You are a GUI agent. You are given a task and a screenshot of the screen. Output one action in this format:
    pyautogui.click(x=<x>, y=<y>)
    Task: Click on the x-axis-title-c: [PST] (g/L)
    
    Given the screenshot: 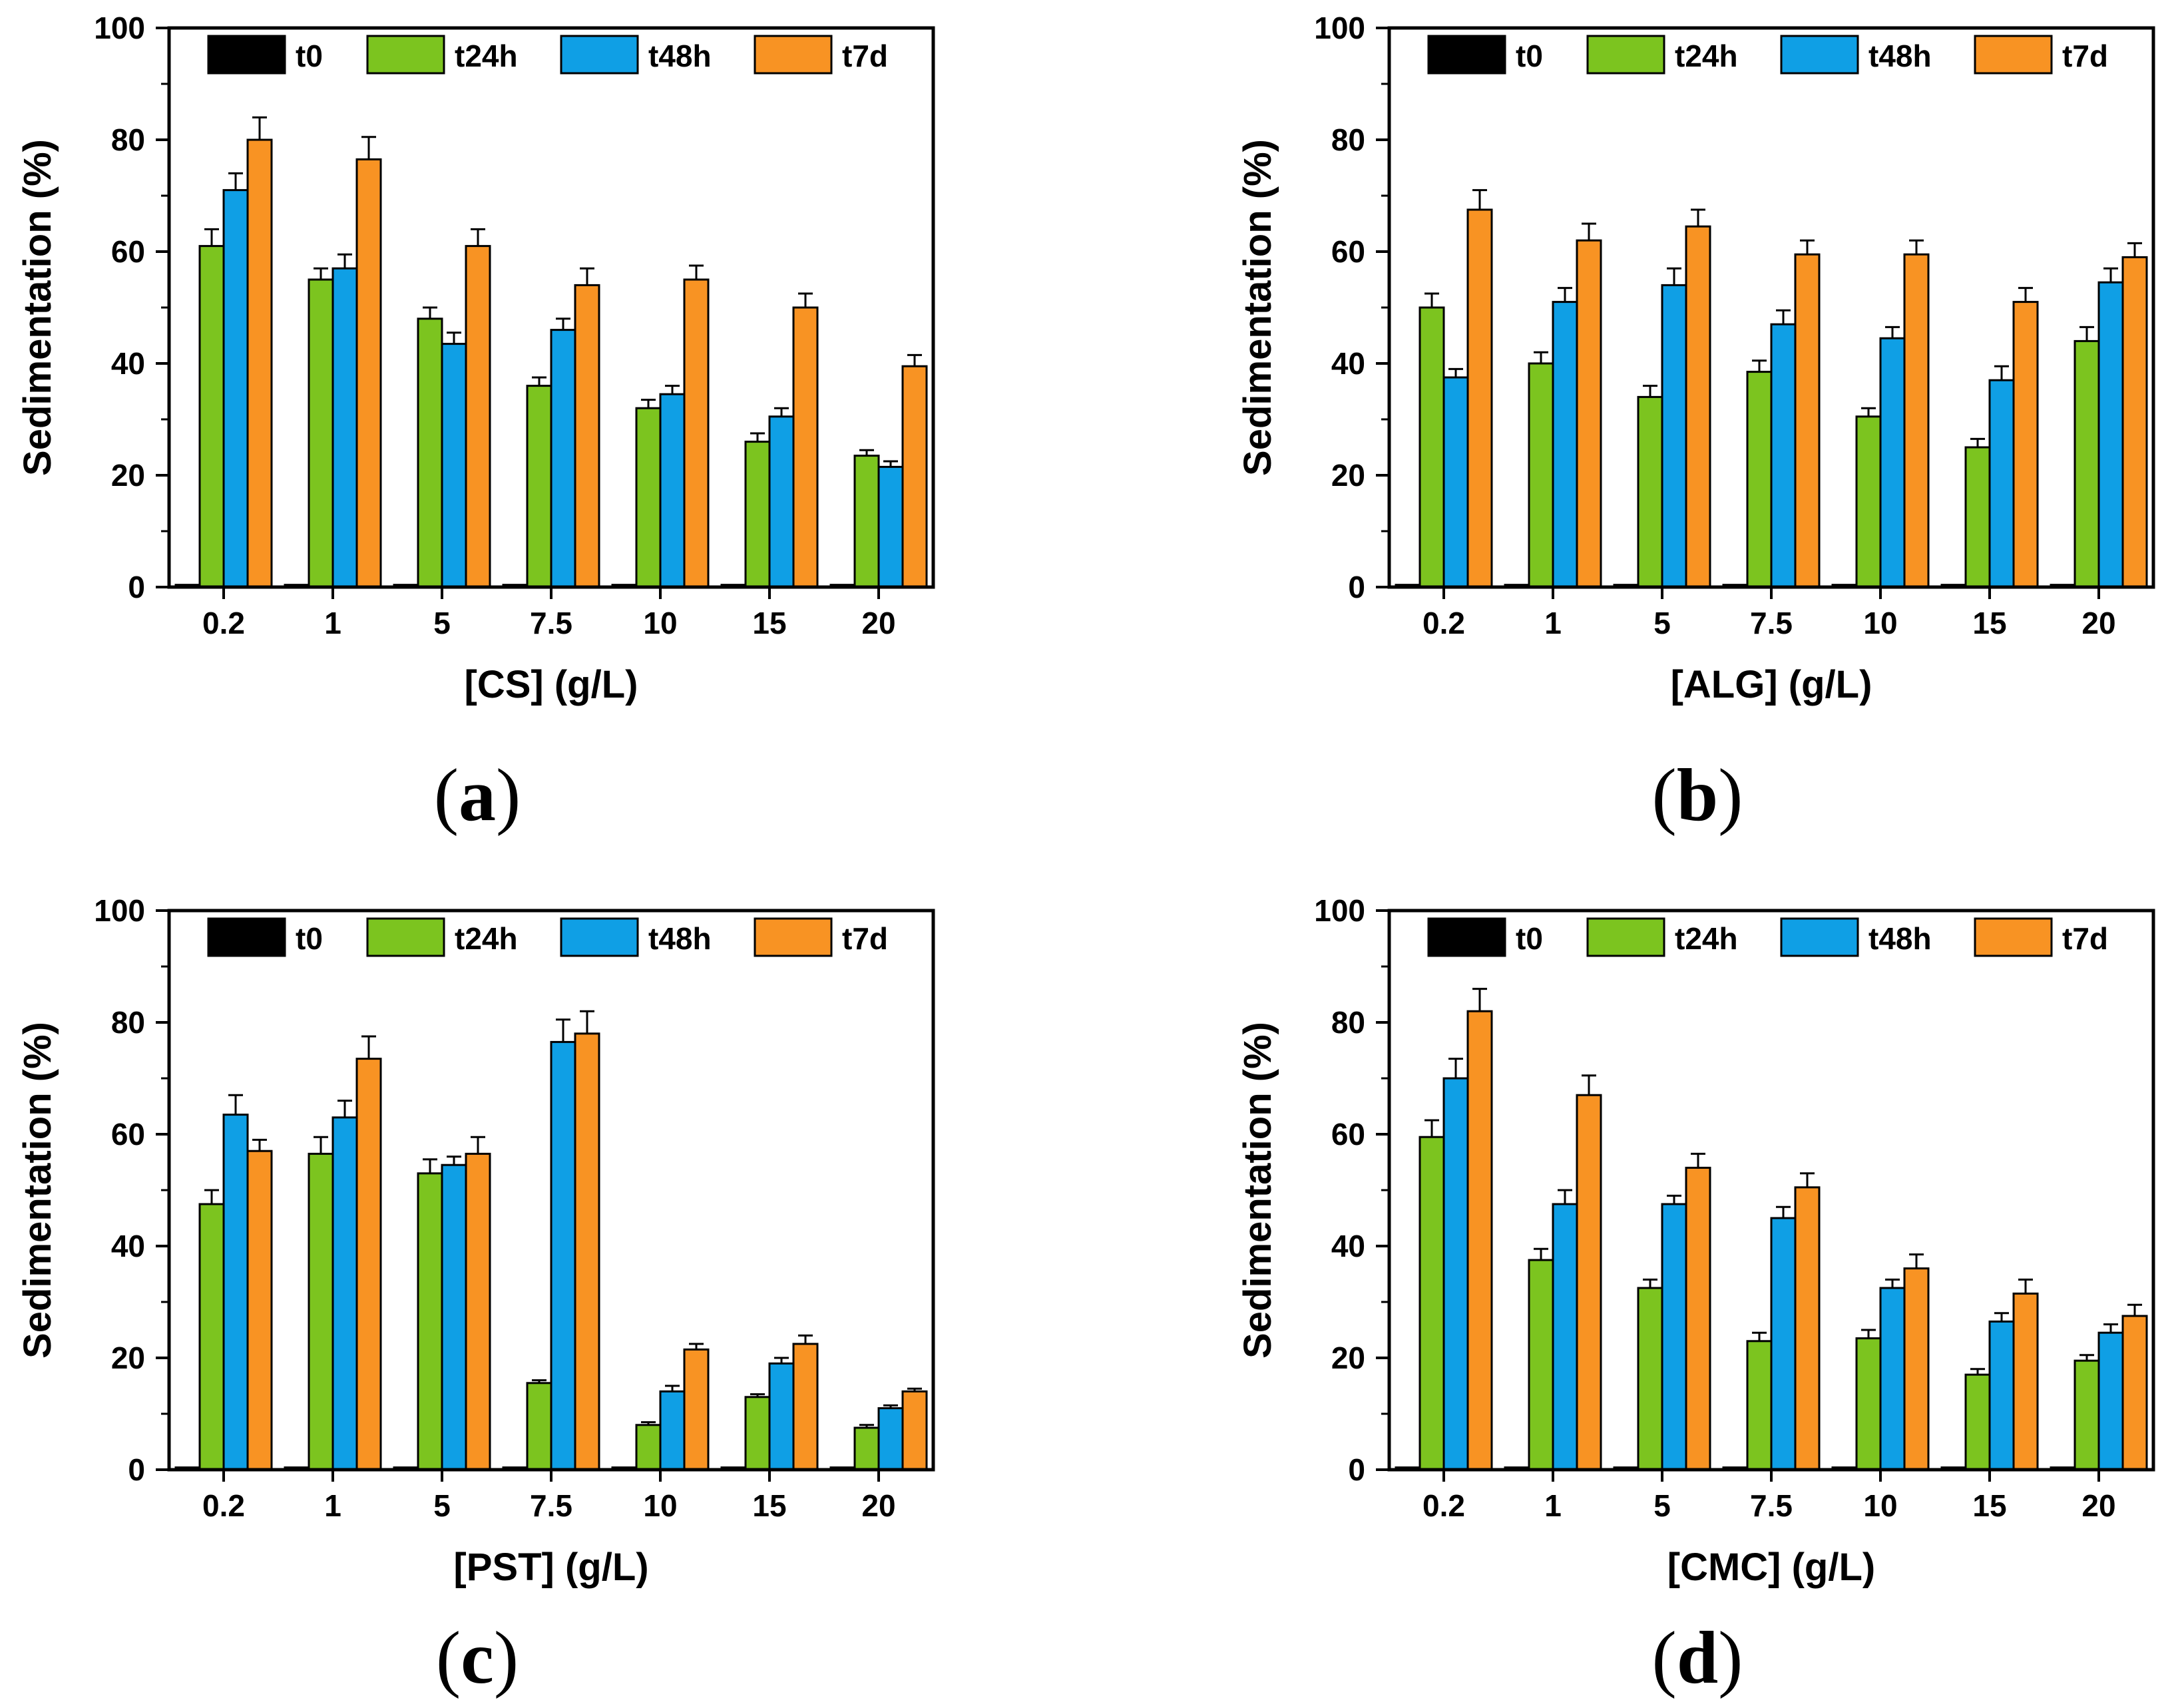 What is the action you would take?
    pyautogui.click(x=550, y=1567)
    